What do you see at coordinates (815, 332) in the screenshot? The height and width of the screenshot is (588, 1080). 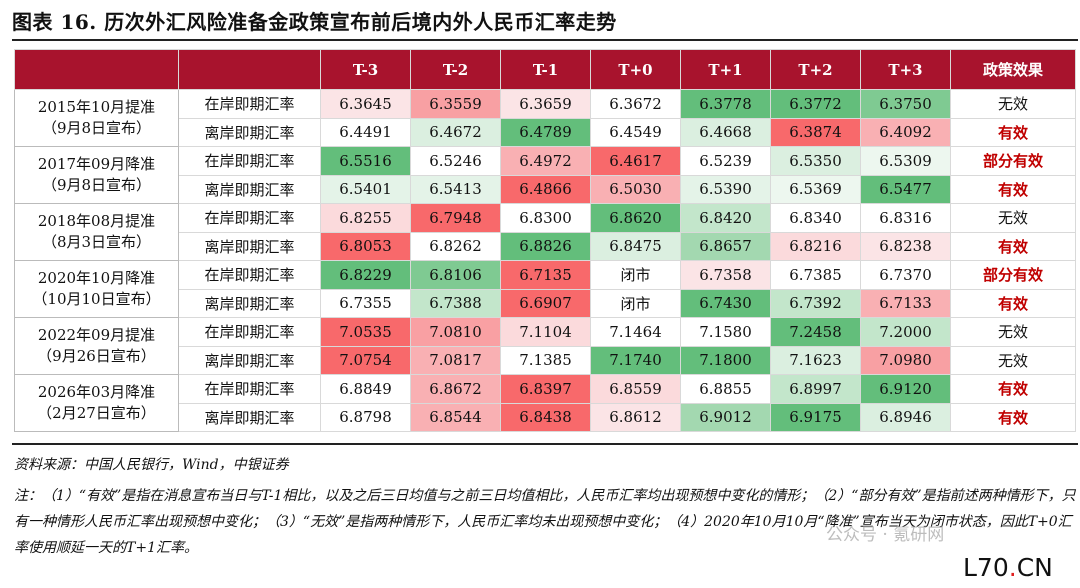 I see `rate-value-cell: 7.2458` at bounding box center [815, 332].